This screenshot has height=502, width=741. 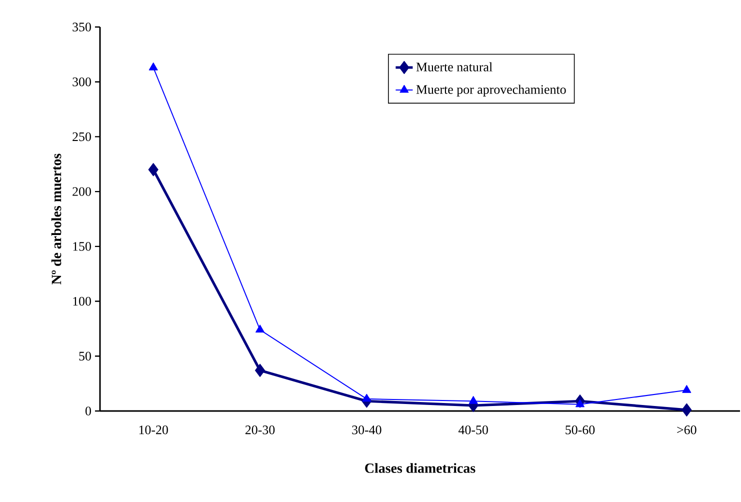 I want to click on x-tick-label: 50-60, so click(x=580, y=430).